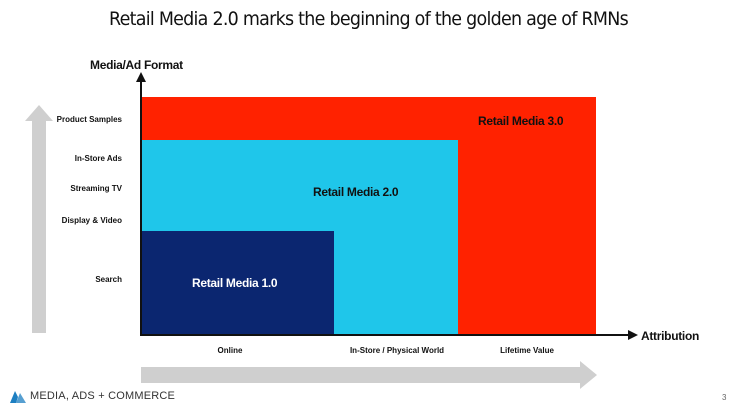  What do you see at coordinates (527, 350) in the screenshot?
I see `x-tick-lifetime-value: Lifetime Value` at bounding box center [527, 350].